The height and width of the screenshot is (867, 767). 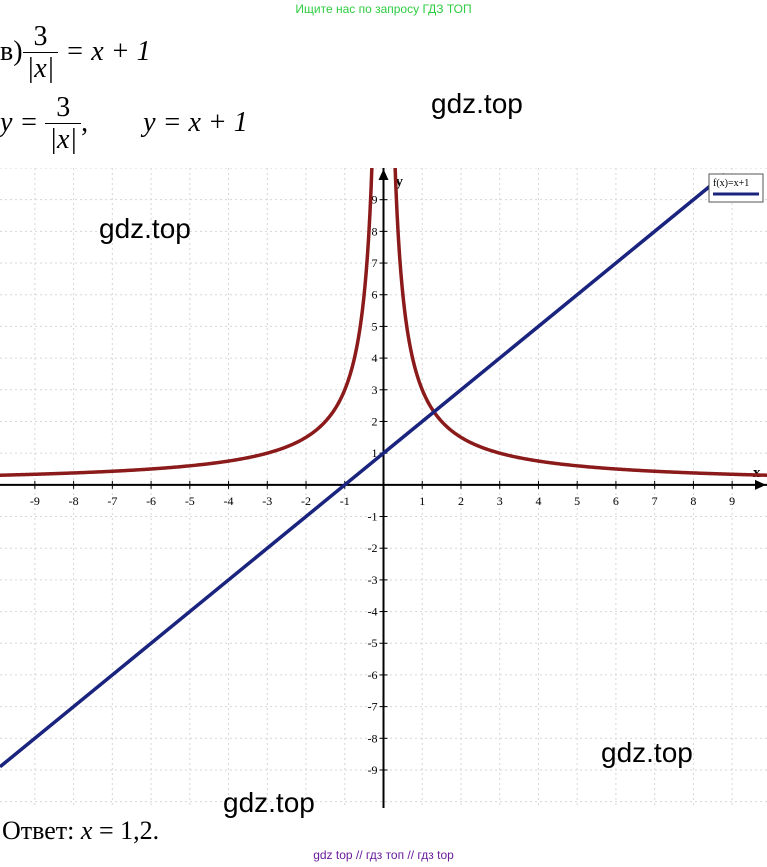 I want to click on x-tick-label: 8, so click(x=693, y=501).